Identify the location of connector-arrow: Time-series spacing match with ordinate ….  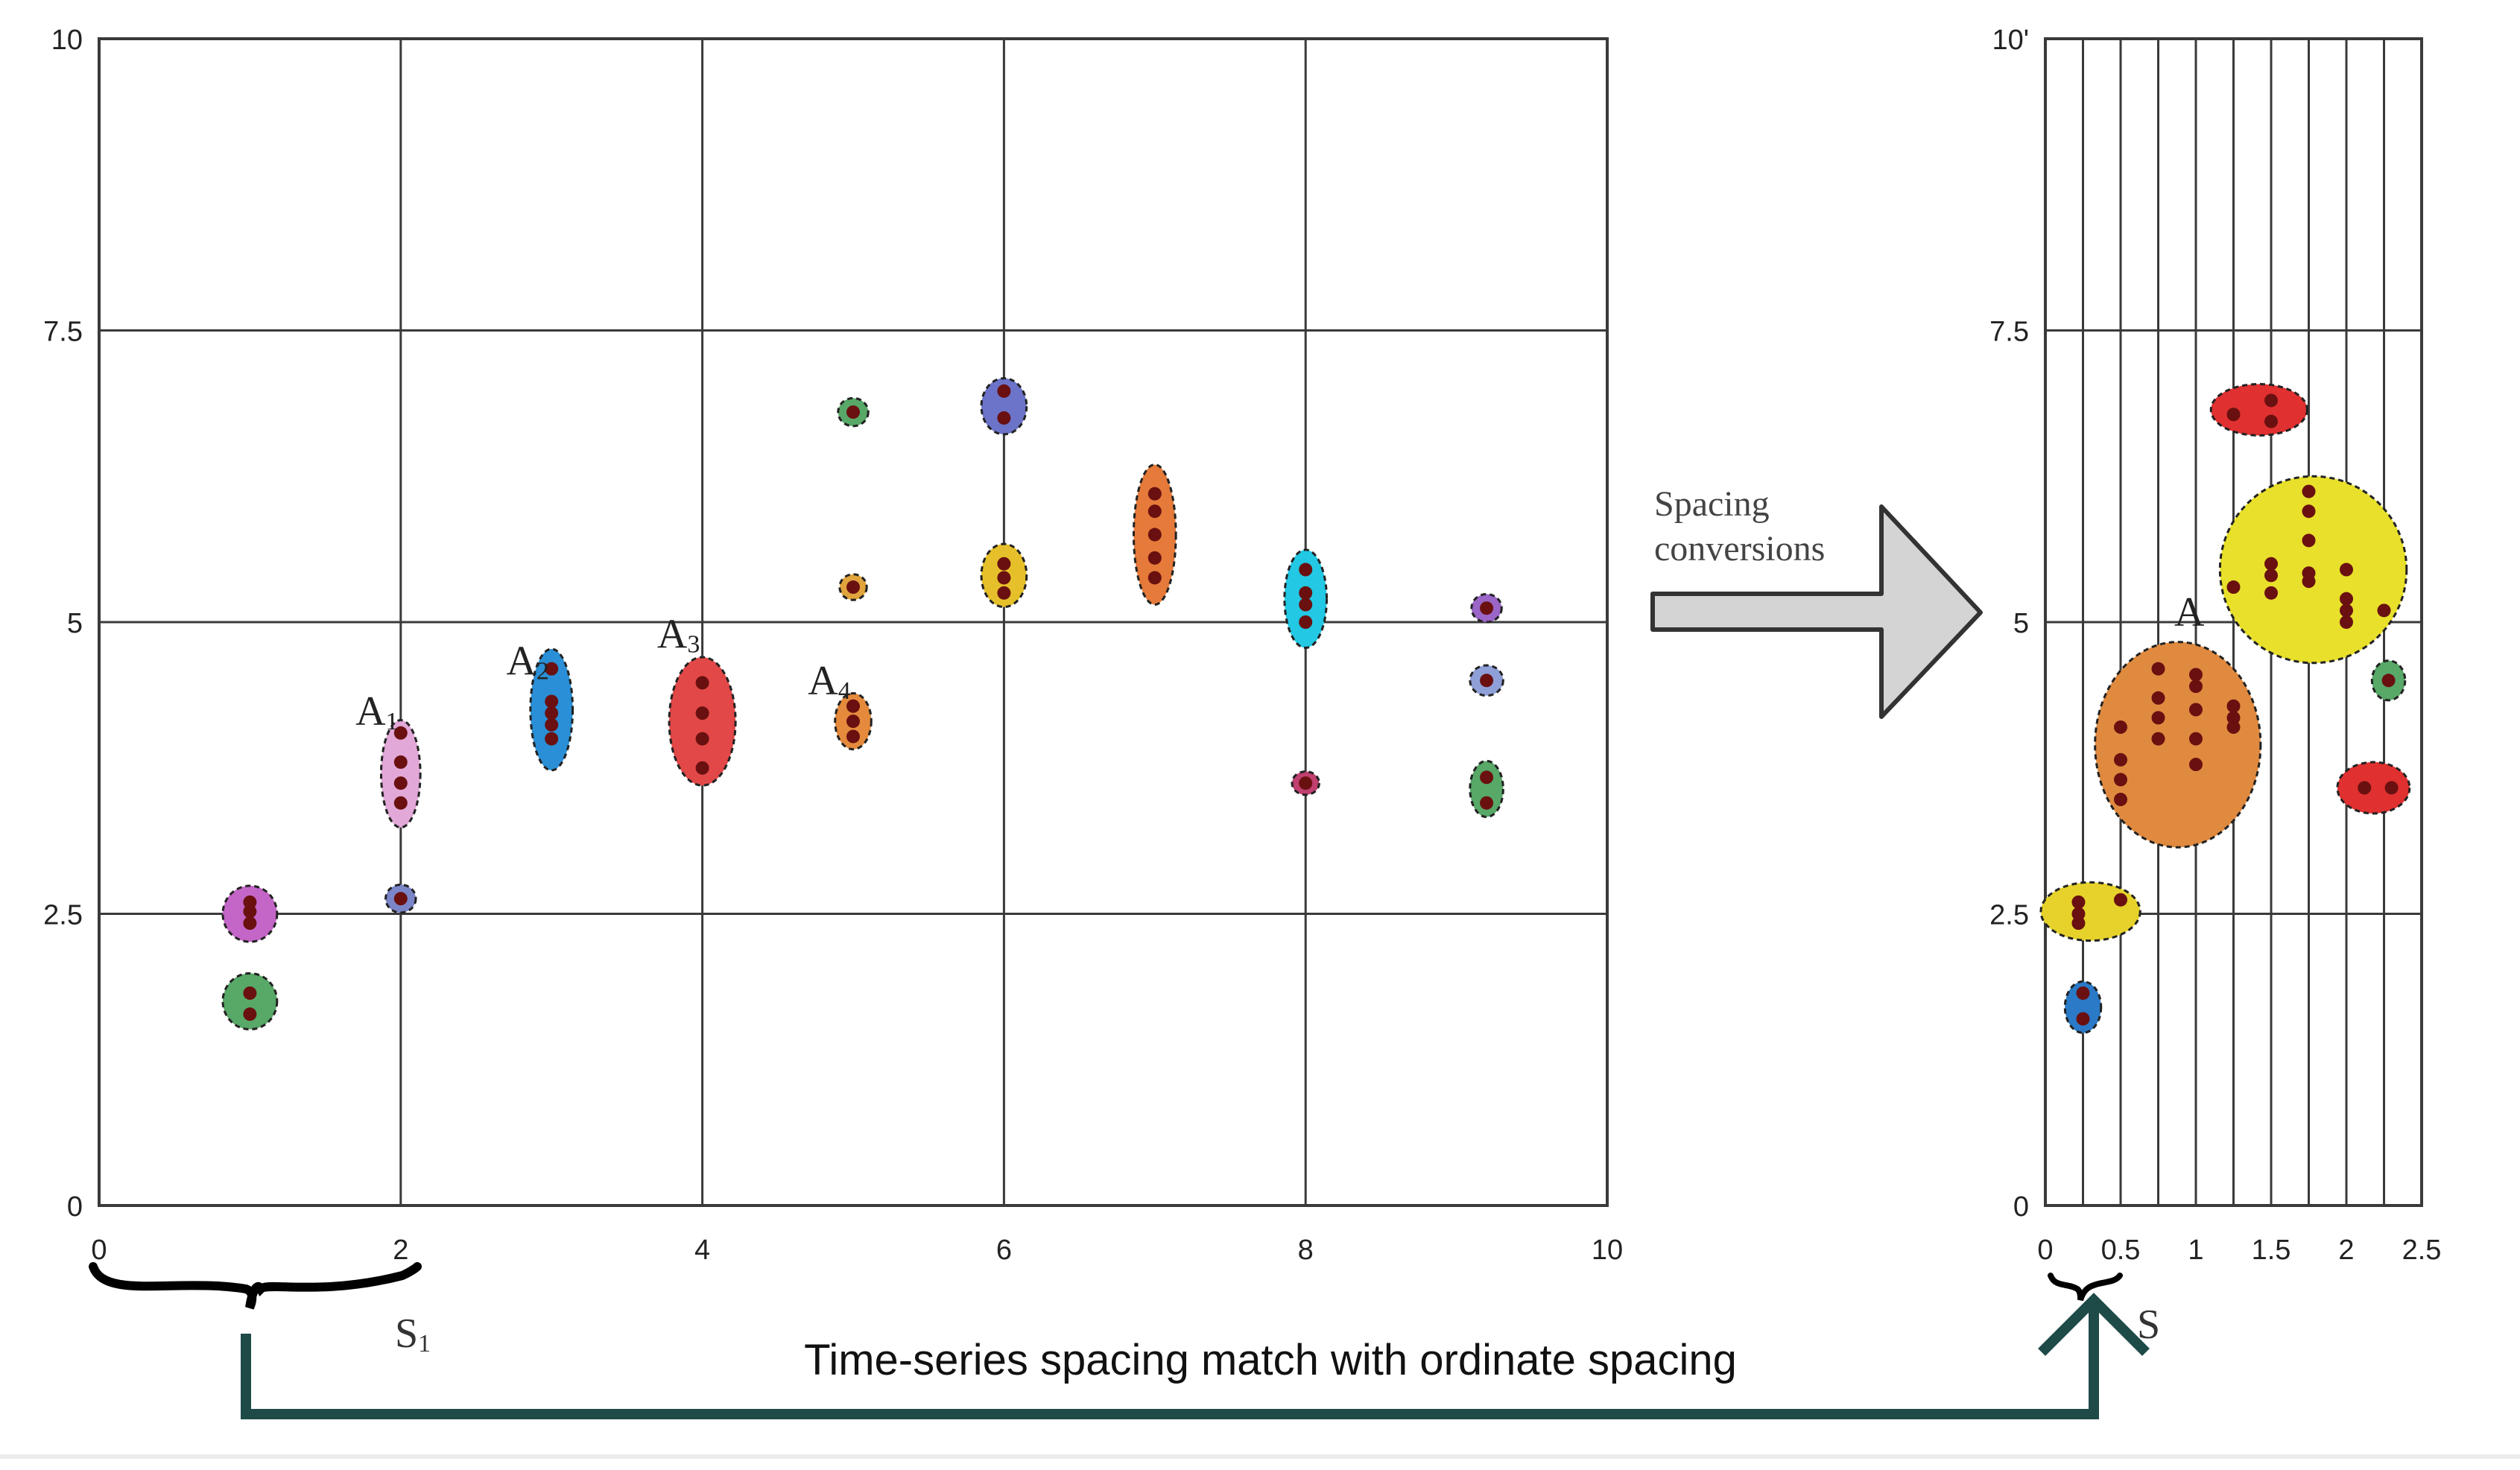
(1195, 1356).